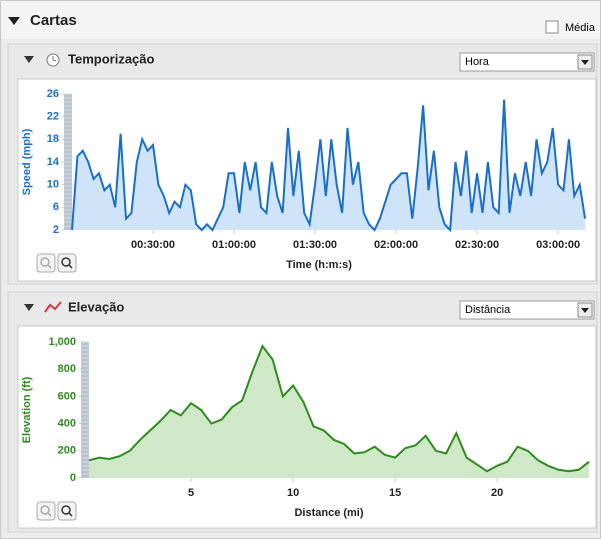  Describe the element at coordinates (53, 20) in the screenshot. I see `header-title: Cartas` at that location.